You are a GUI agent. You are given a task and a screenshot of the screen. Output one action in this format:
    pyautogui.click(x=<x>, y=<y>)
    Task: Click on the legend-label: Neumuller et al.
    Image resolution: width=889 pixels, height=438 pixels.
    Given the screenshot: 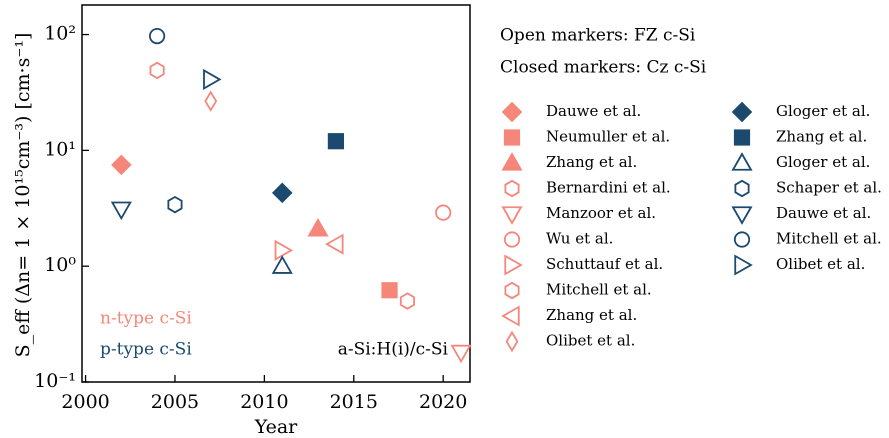 What is the action you would take?
    pyautogui.click(x=608, y=137)
    